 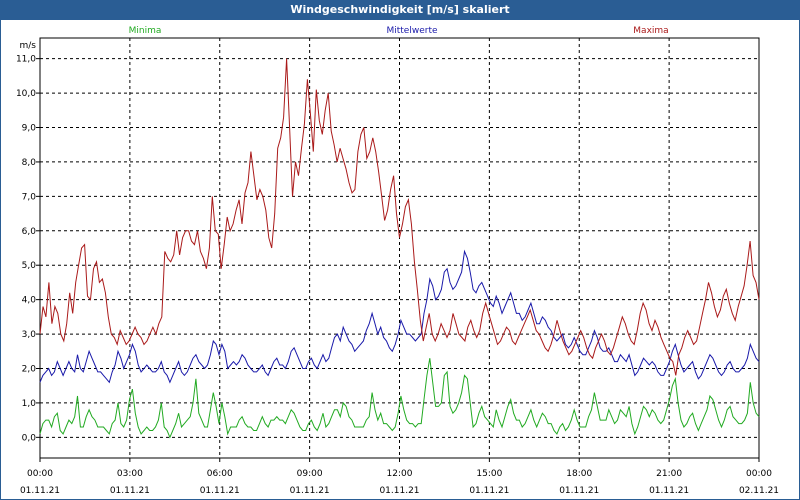 I want to click on x-tick-time: 15:00, so click(x=489, y=474).